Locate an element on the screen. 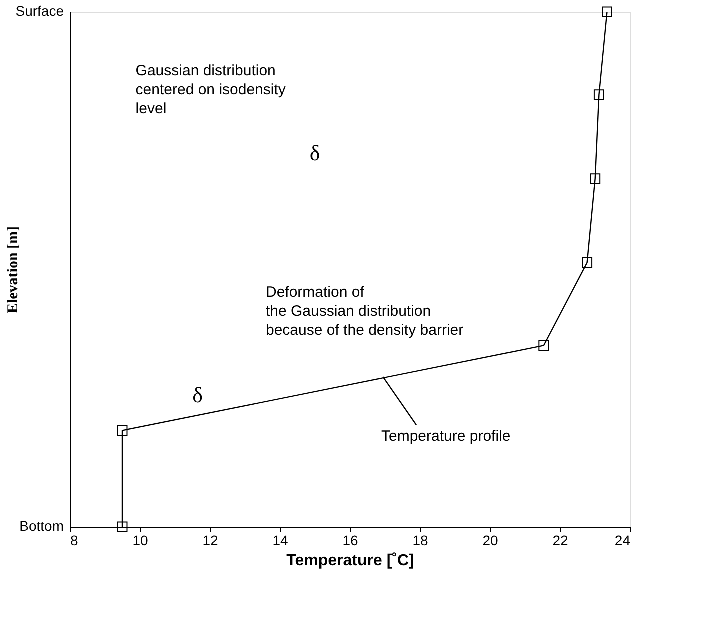 The height and width of the screenshot is (622, 717). annotation: Deformation of the Gaussian distribution because of the density barrier is located at coordinates (365, 311).